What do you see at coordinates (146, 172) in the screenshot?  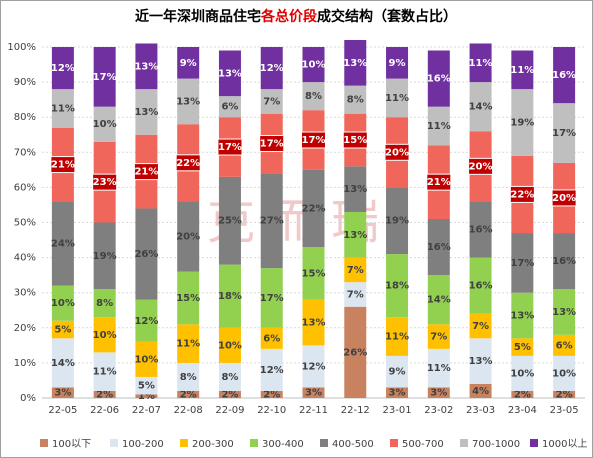 I see `value-label: 21%` at bounding box center [146, 172].